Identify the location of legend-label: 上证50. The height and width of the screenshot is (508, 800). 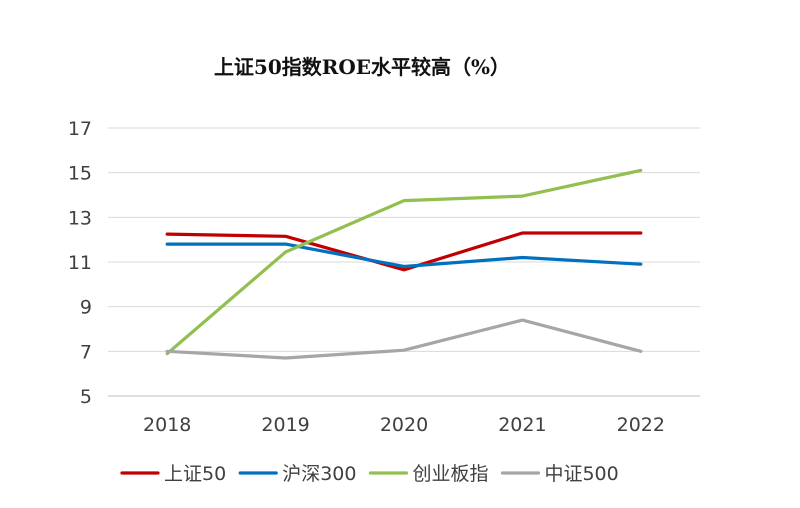
(195, 474).